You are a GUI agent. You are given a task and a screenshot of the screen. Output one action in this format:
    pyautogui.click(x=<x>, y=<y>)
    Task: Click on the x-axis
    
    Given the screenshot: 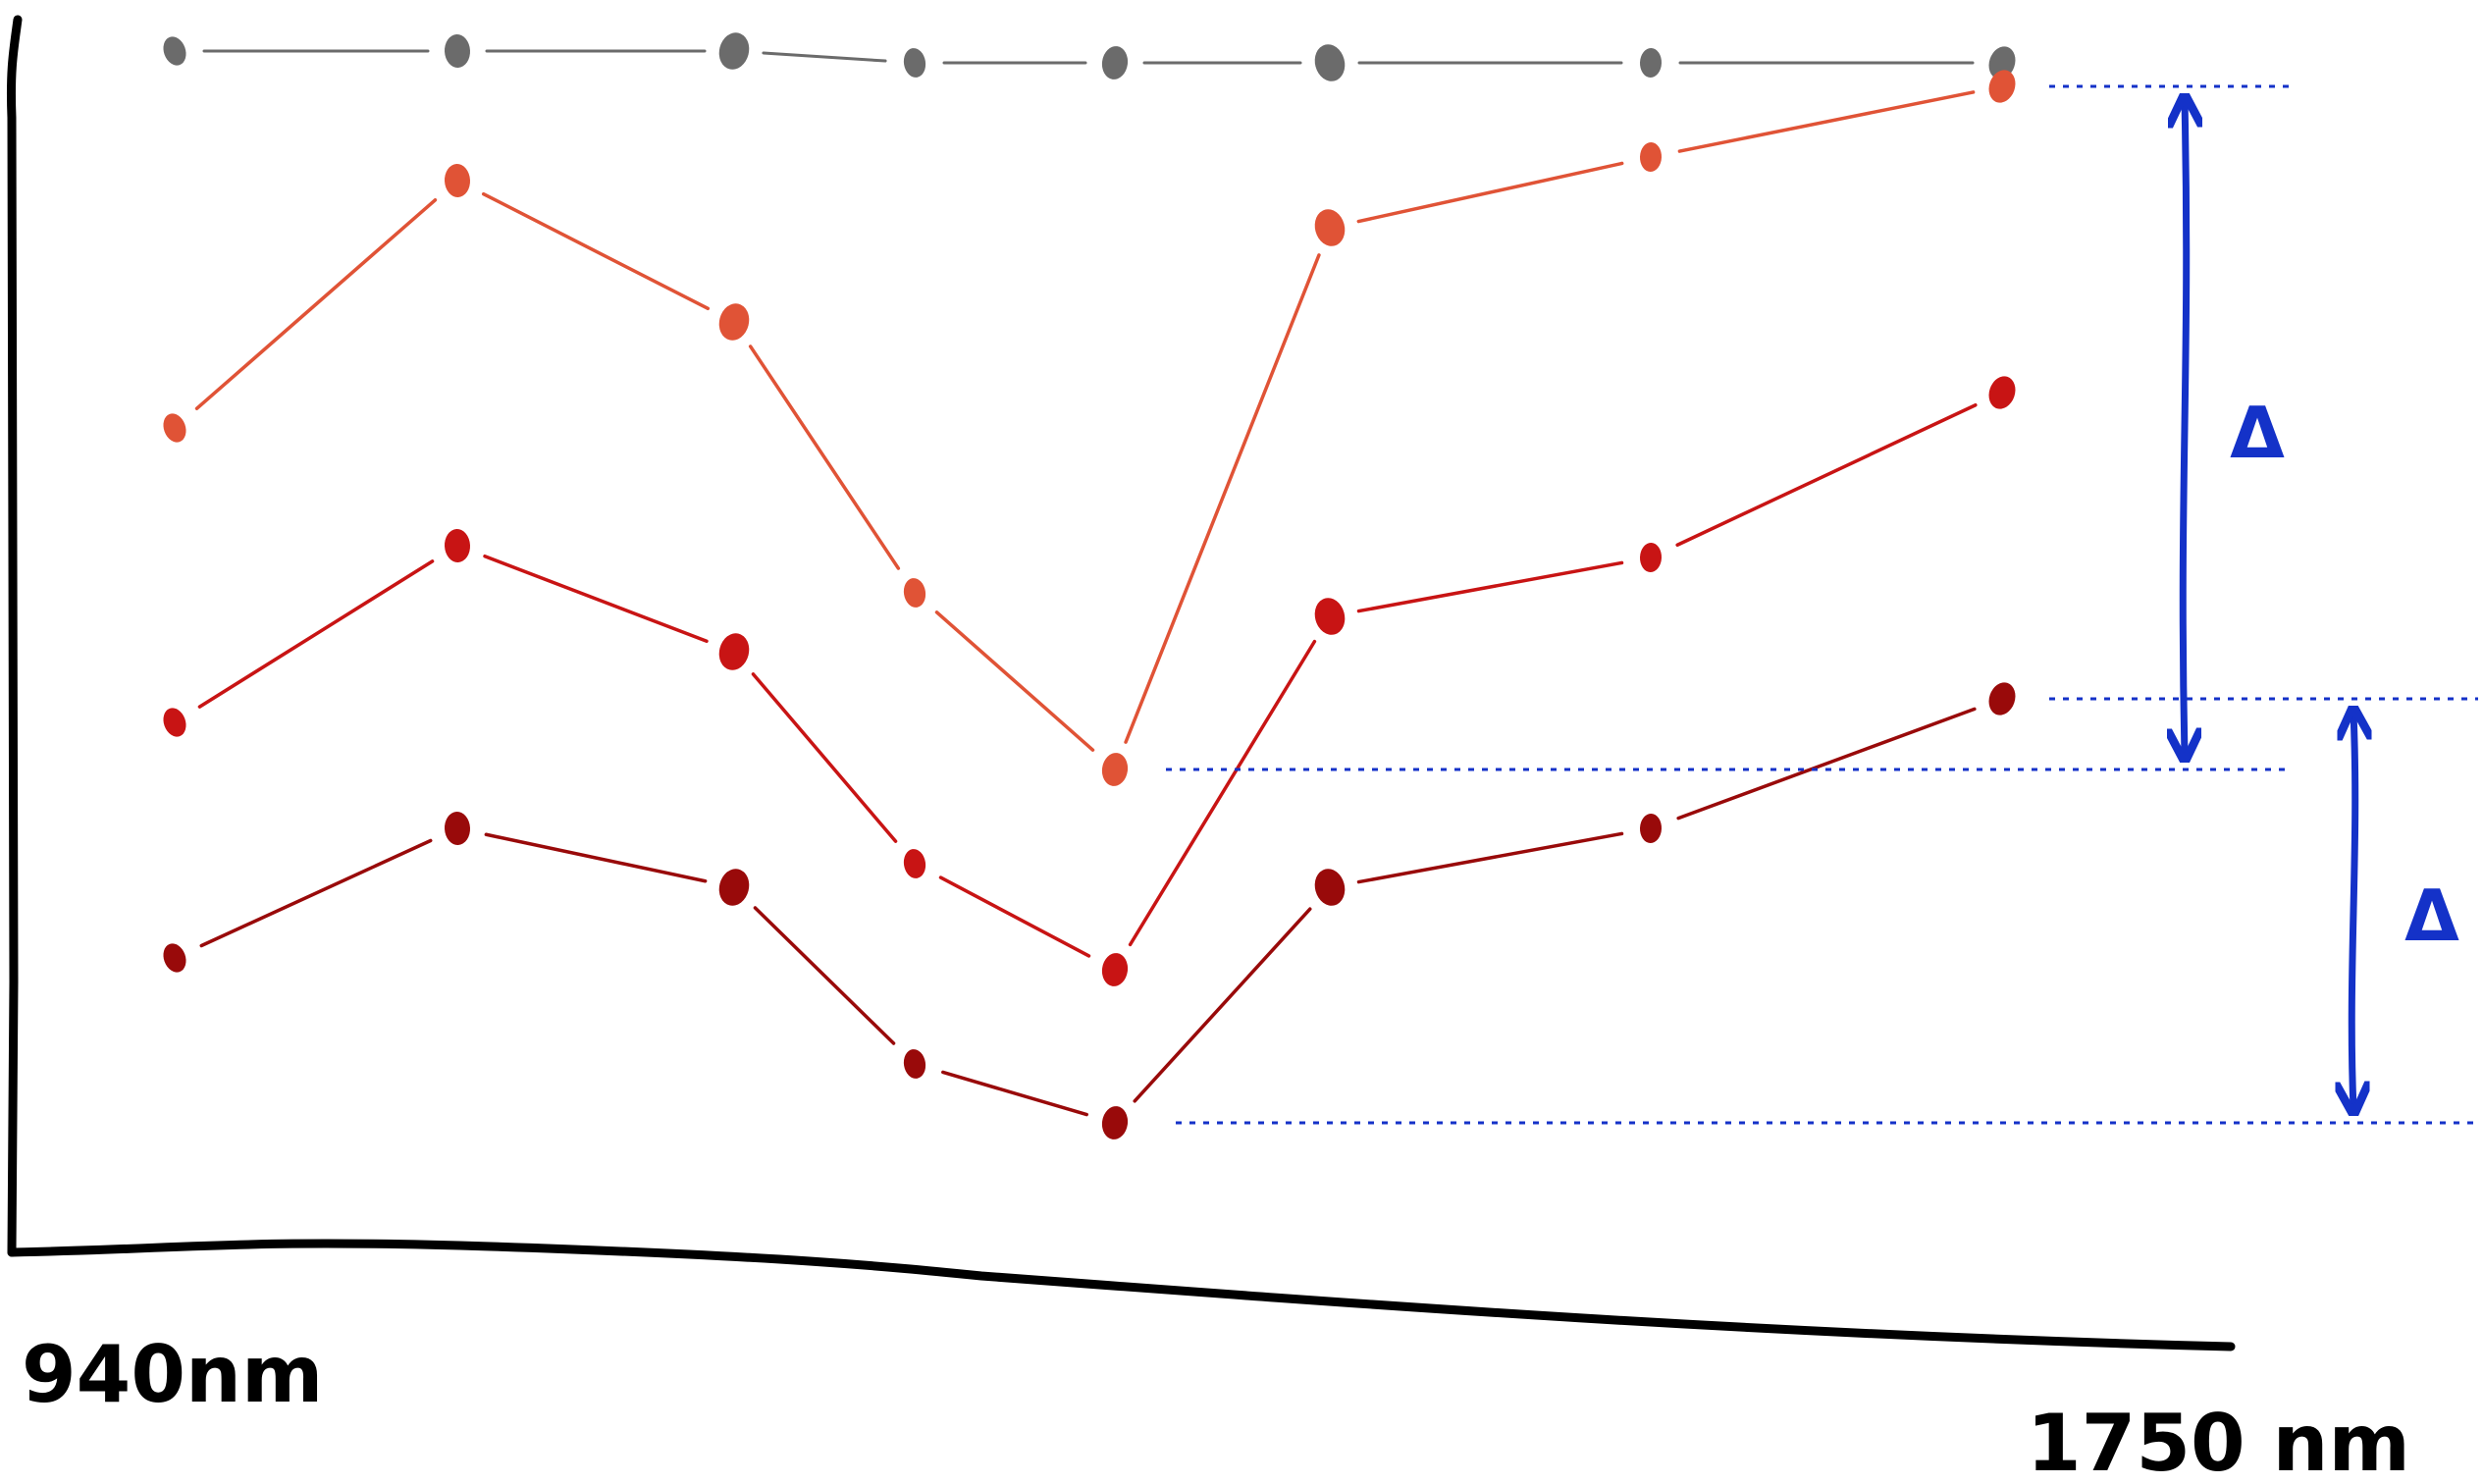 What is the action you would take?
    pyautogui.click(x=1121, y=1296)
    